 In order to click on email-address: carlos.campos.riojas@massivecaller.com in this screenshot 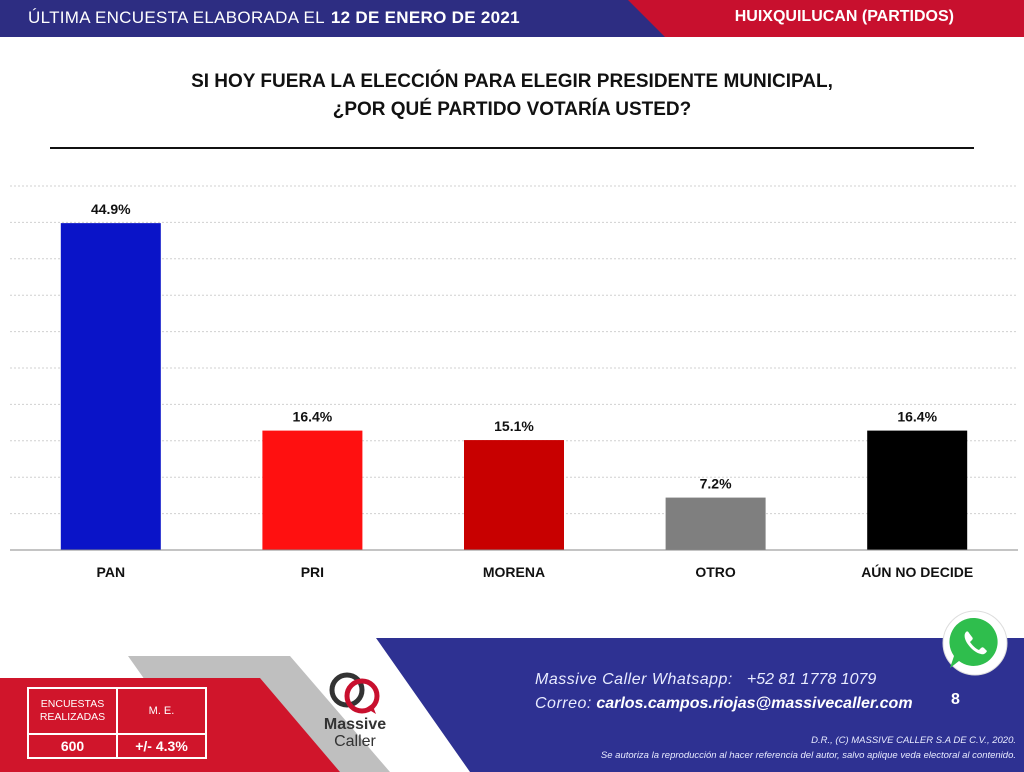, I will do `click(754, 703)`.